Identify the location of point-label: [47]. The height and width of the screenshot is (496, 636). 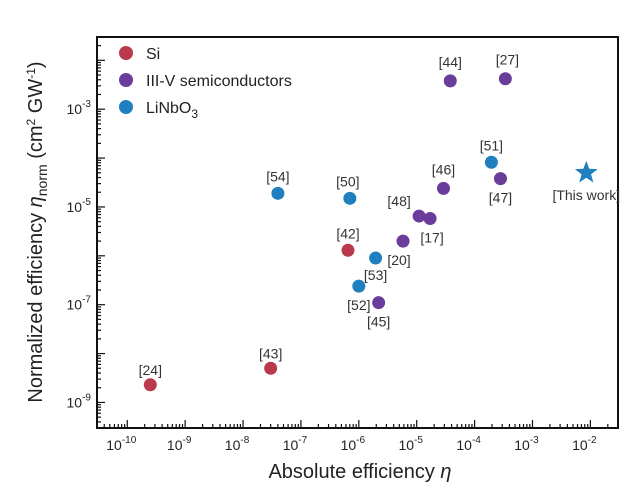
(500, 198).